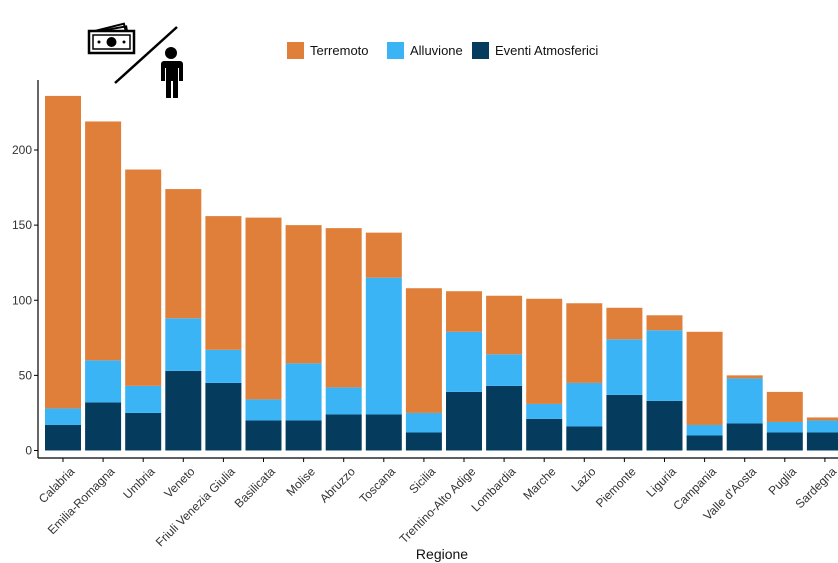  I want to click on x-tick-label-friuli-venezia-giulia: Friuli Venezia Giulia, so click(195, 506).